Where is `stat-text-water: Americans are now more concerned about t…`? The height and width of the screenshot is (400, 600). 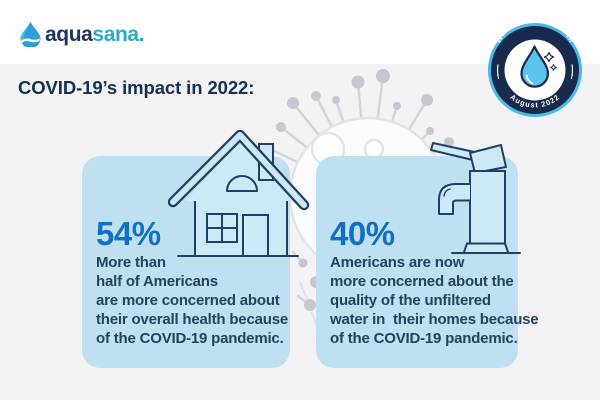 stat-text-water: Americans are now more concerned about t… is located at coordinates (434, 300).